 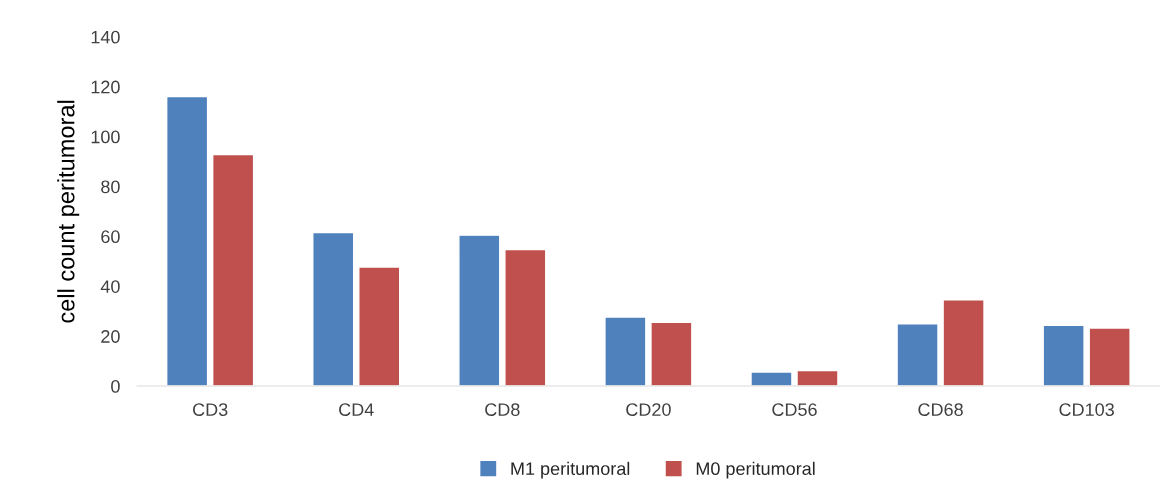 What do you see at coordinates (105, 137) in the screenshot?
I see `y-tick-label: 100` at bounding box center [105, 137].